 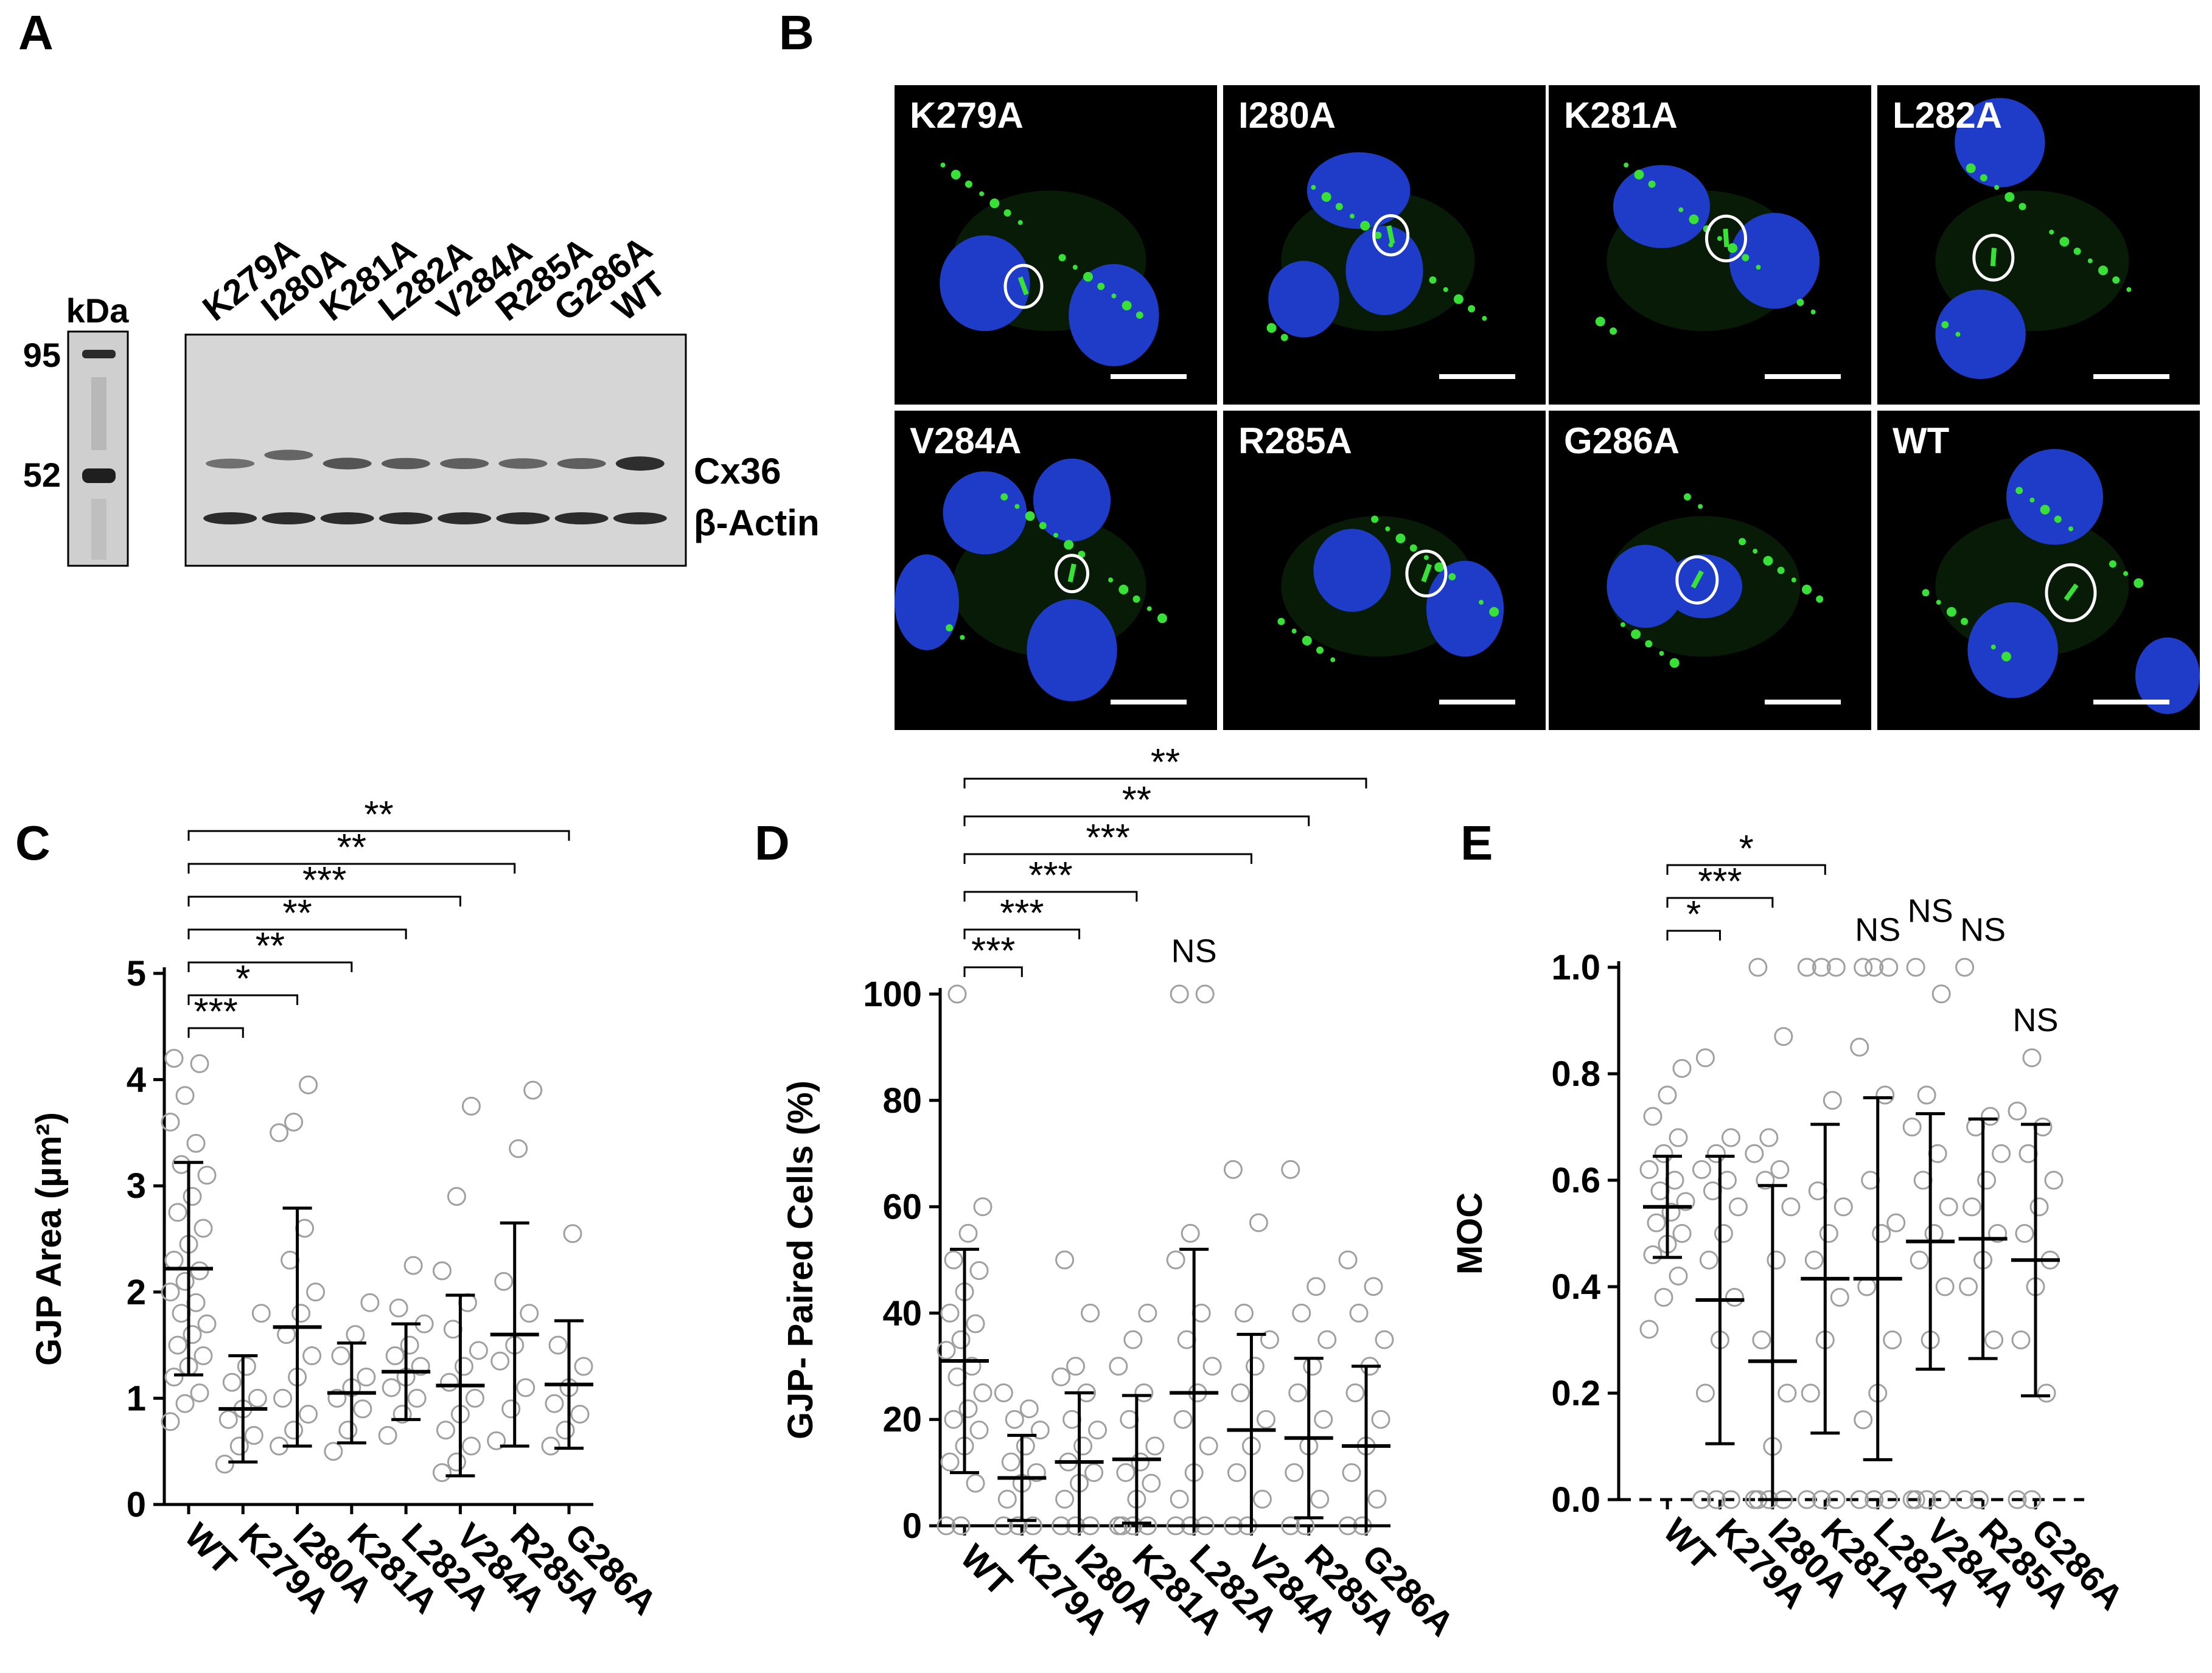 I want to click on marker-lane, so click(x=98, y=448).